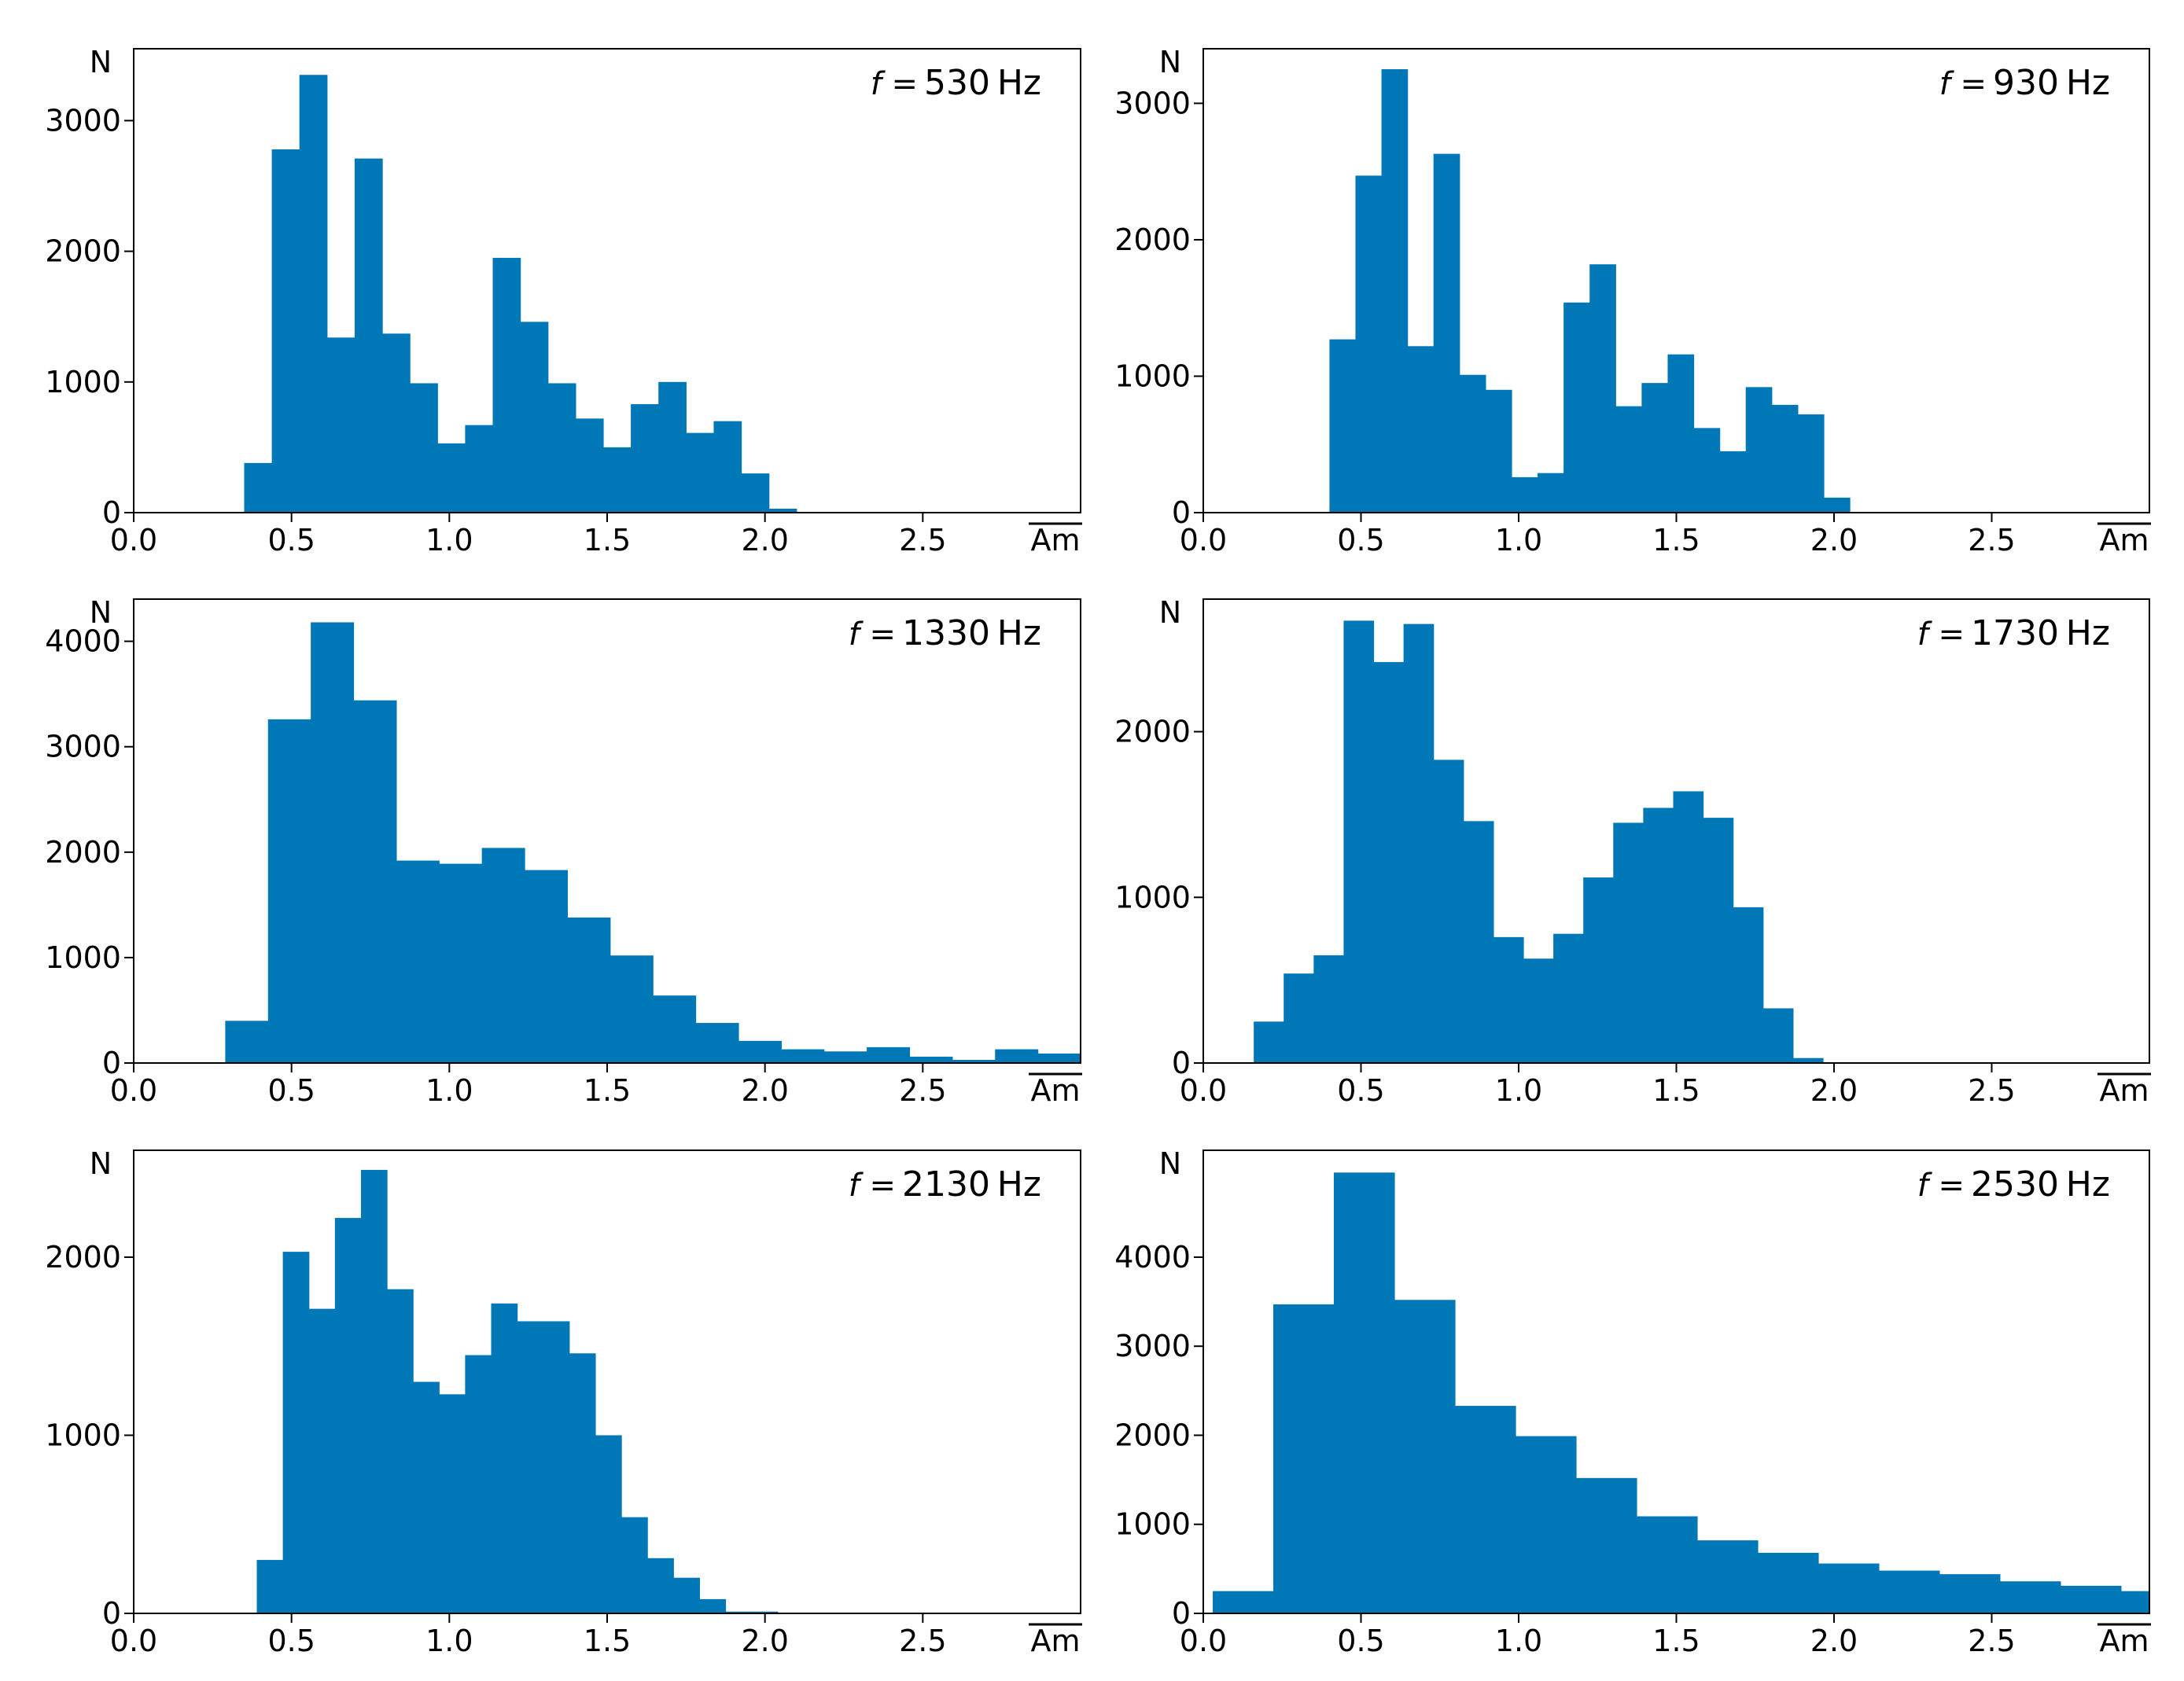 Image resolution: width=2184 pixels, height=1681 pixels. What do you see at coordinates (1152, 1257) in the screenshot?
I see `y-tick-label: 4000` at bounding box center [1152, 1257].